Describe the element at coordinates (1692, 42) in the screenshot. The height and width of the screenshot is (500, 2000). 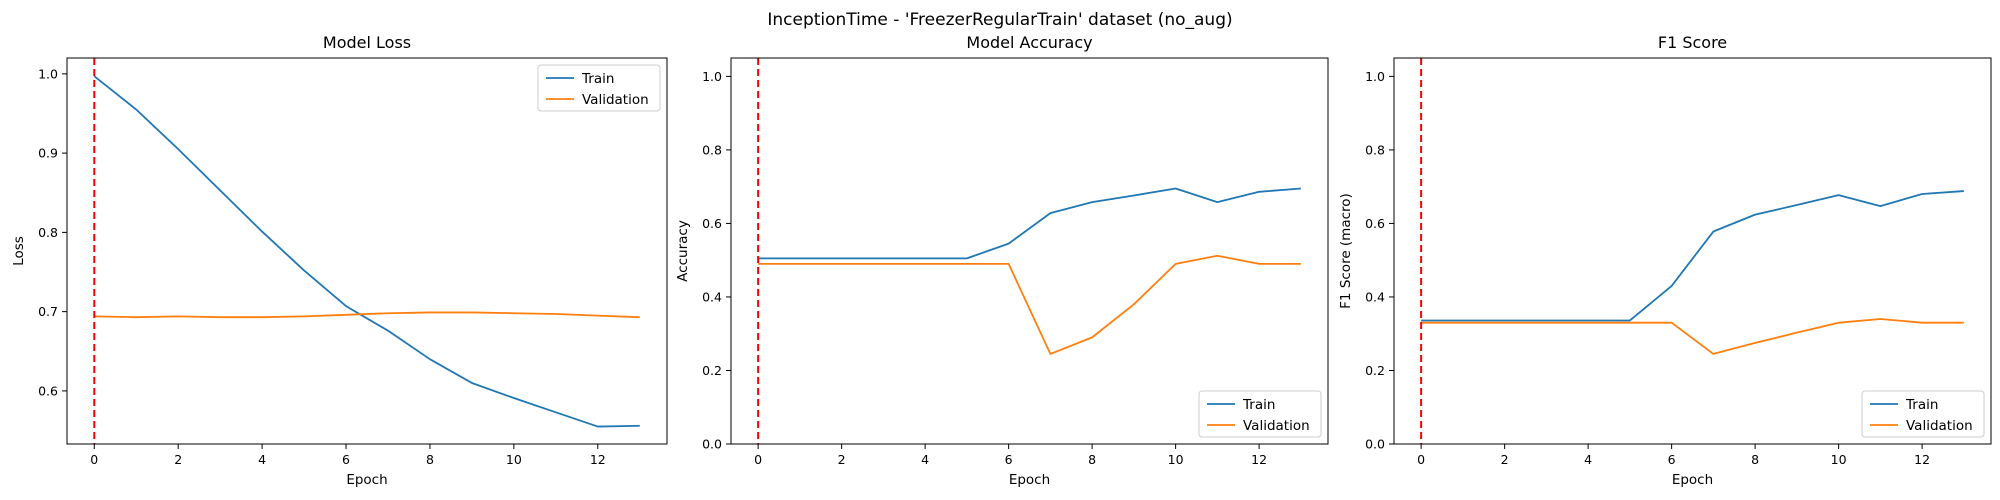
I see `panel-title: F1 Score` at that location.